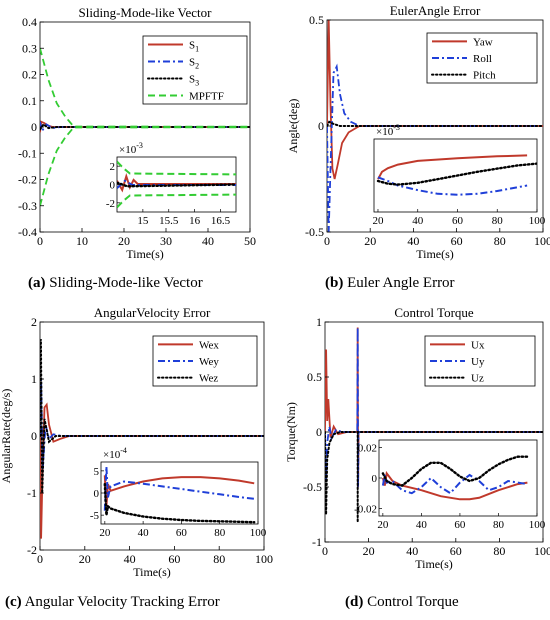 The width and height of the screenshot is (550, 620). I want to click on series-group, so click(145, 127).